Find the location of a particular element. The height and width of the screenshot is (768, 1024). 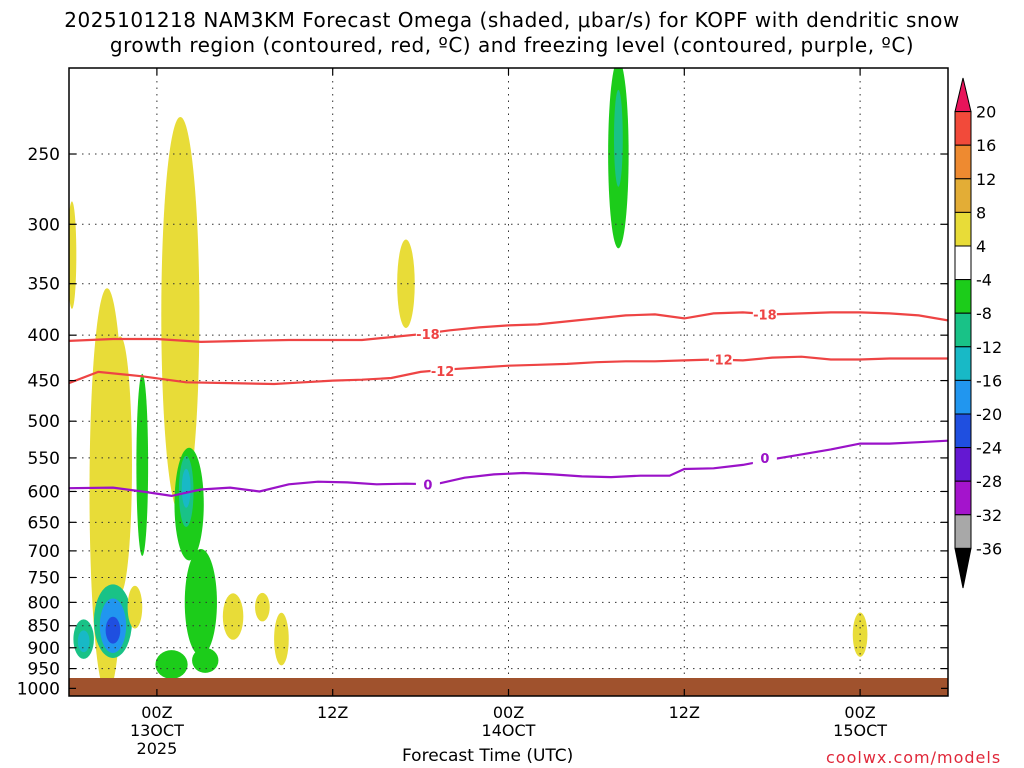

x-tick-label-0-1: 13OCT is located at coordinates (157, 730).